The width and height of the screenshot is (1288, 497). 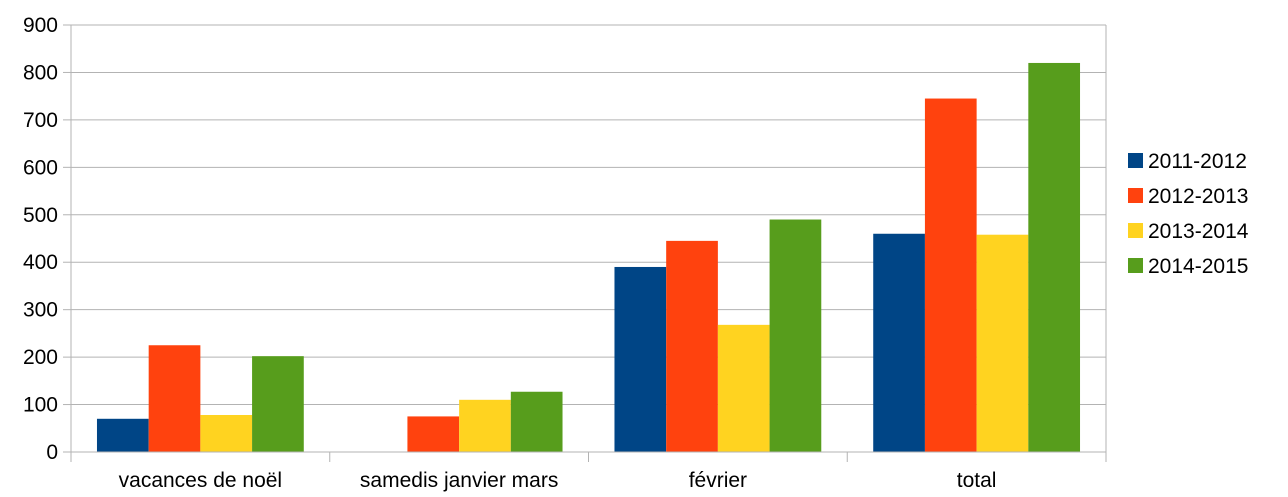 I want to click on x-tick-label: février, so click(x=718, y=480).